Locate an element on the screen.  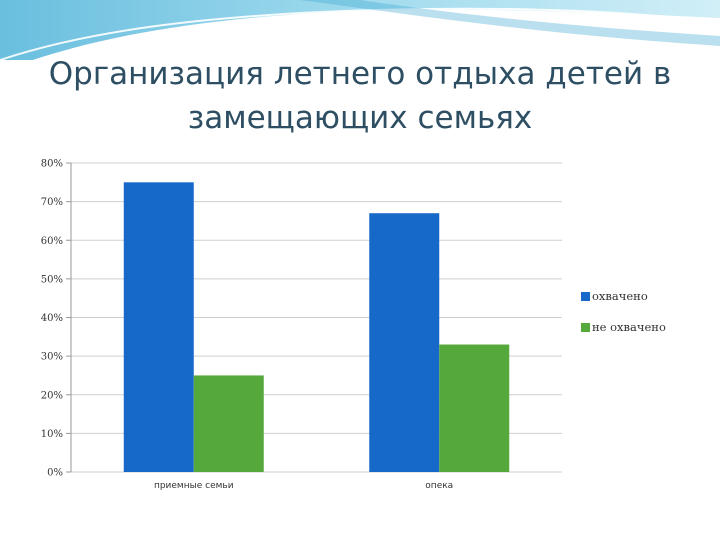
wave-line is located at coordinates (360, 33).